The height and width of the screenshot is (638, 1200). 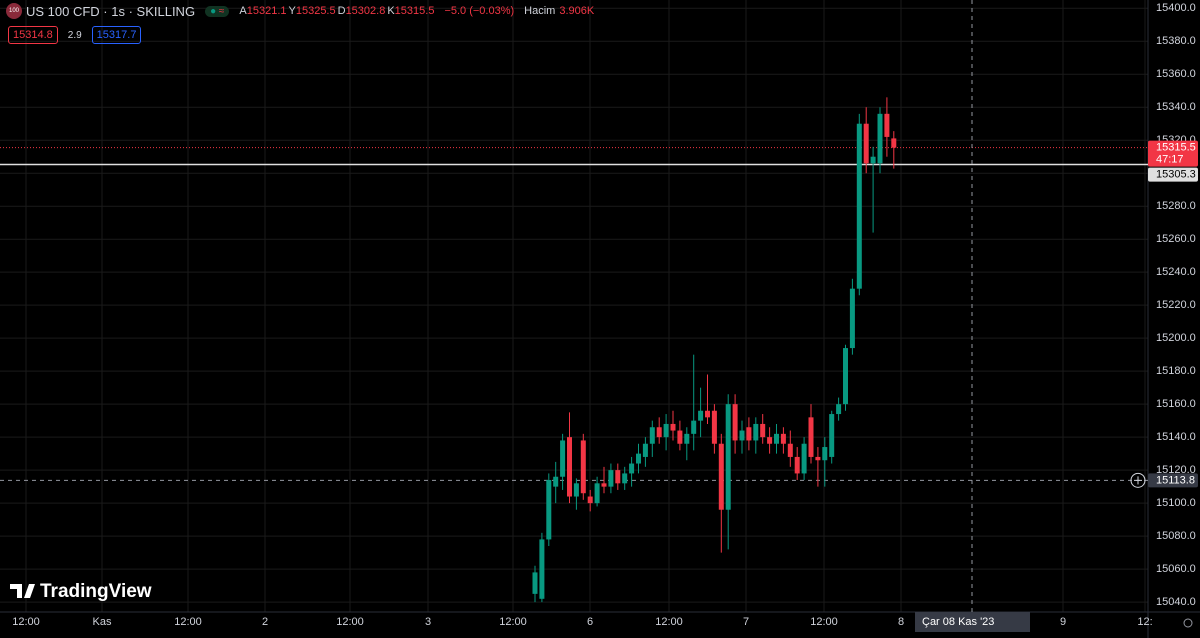 I want to click on price-axis-bg, so click(x=1174, y=319).